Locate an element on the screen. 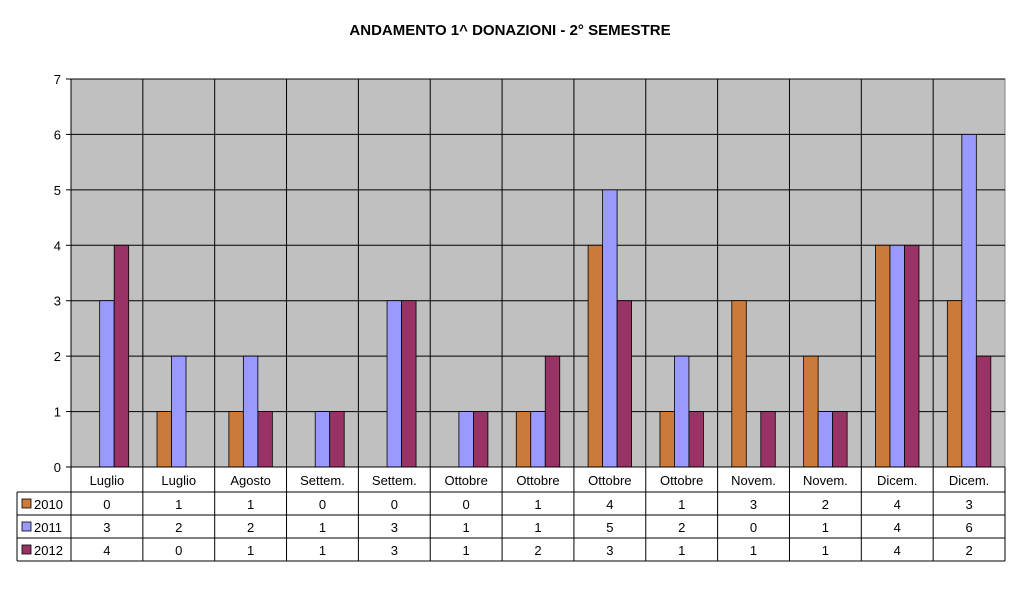  data-table-cell: 5 is located at coordinates (609, 527).